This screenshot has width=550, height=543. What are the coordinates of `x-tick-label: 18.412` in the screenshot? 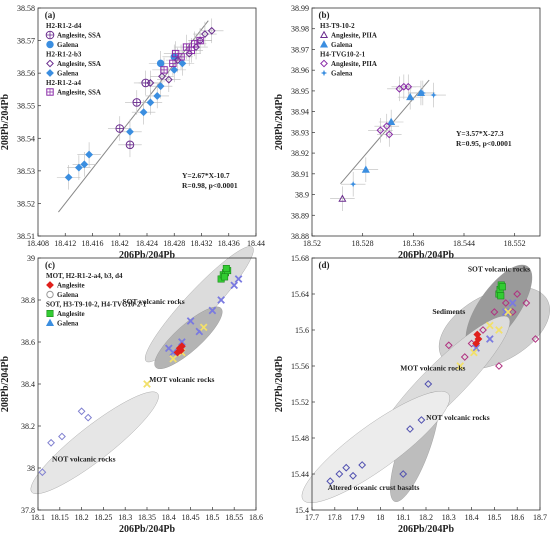 It's located at (65, 243).